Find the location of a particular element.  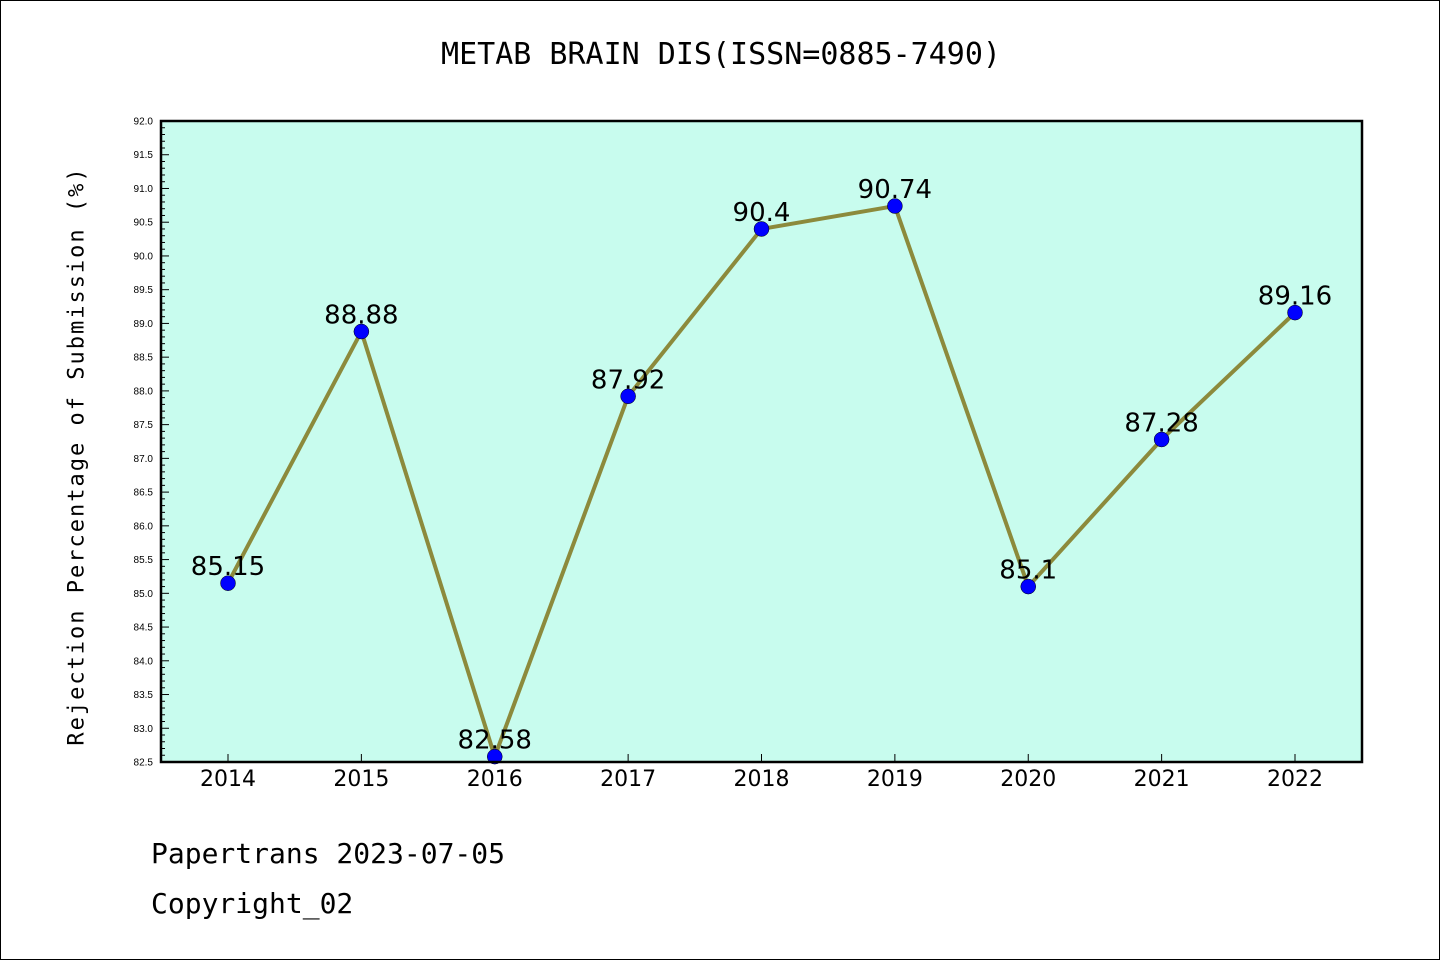

chart-title: METAB BRAIN DIS(ISSN=0885-7490) is located at coordinates (721, 54).